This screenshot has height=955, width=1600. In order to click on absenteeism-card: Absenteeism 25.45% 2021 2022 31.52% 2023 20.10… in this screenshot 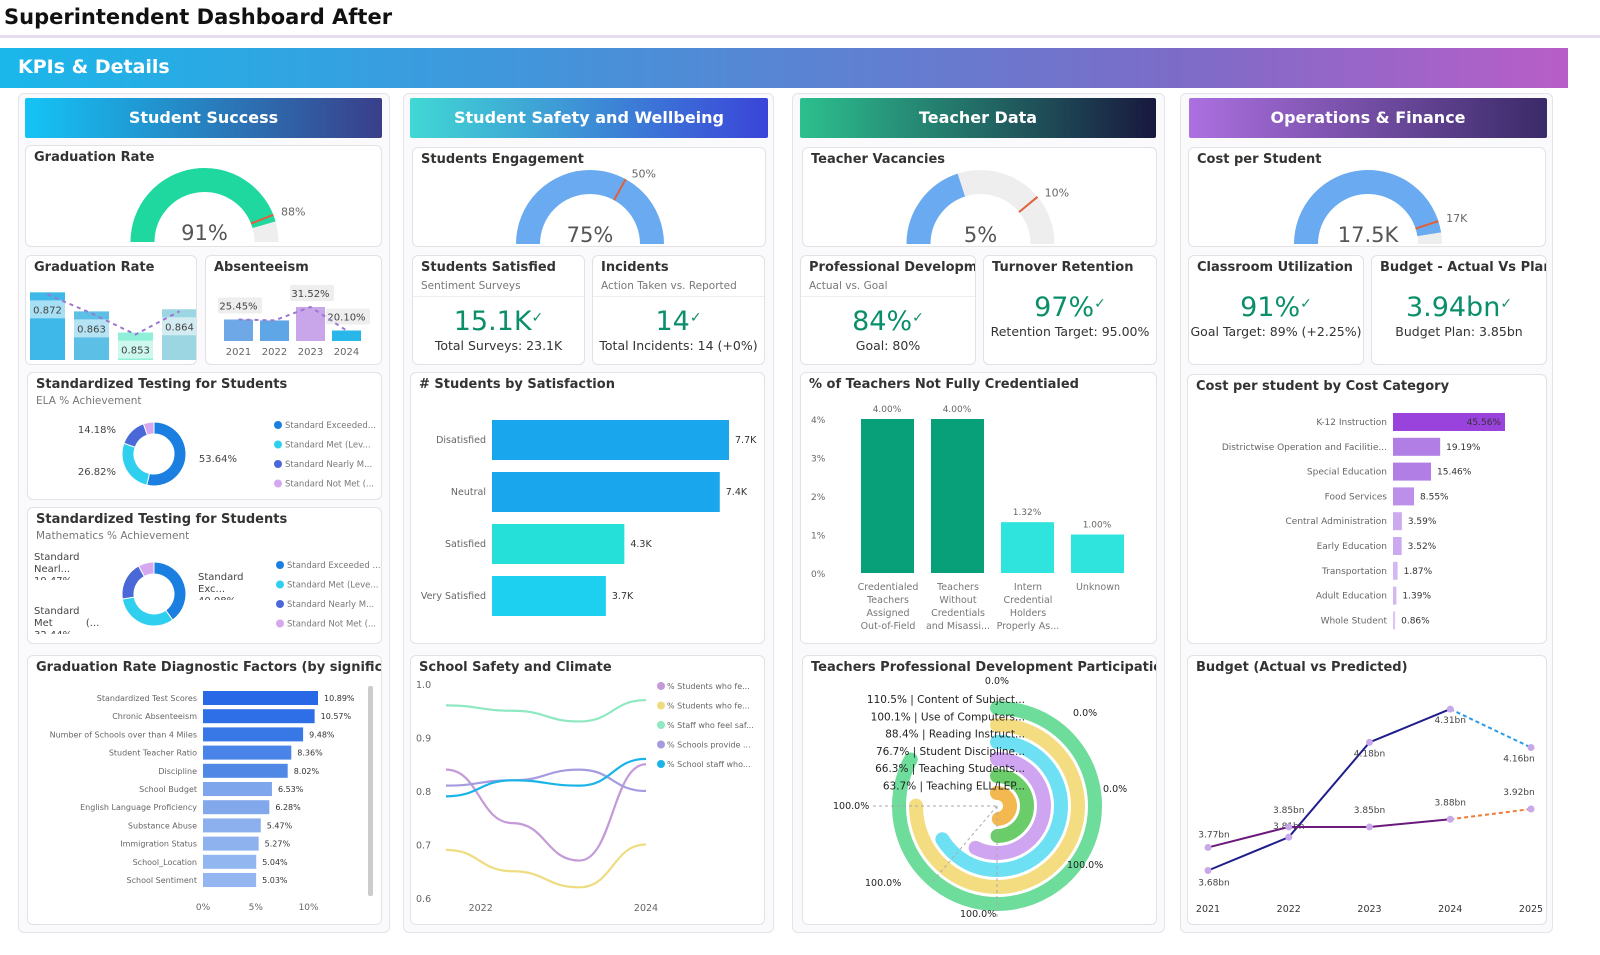, I will do `click(293, 310)`.